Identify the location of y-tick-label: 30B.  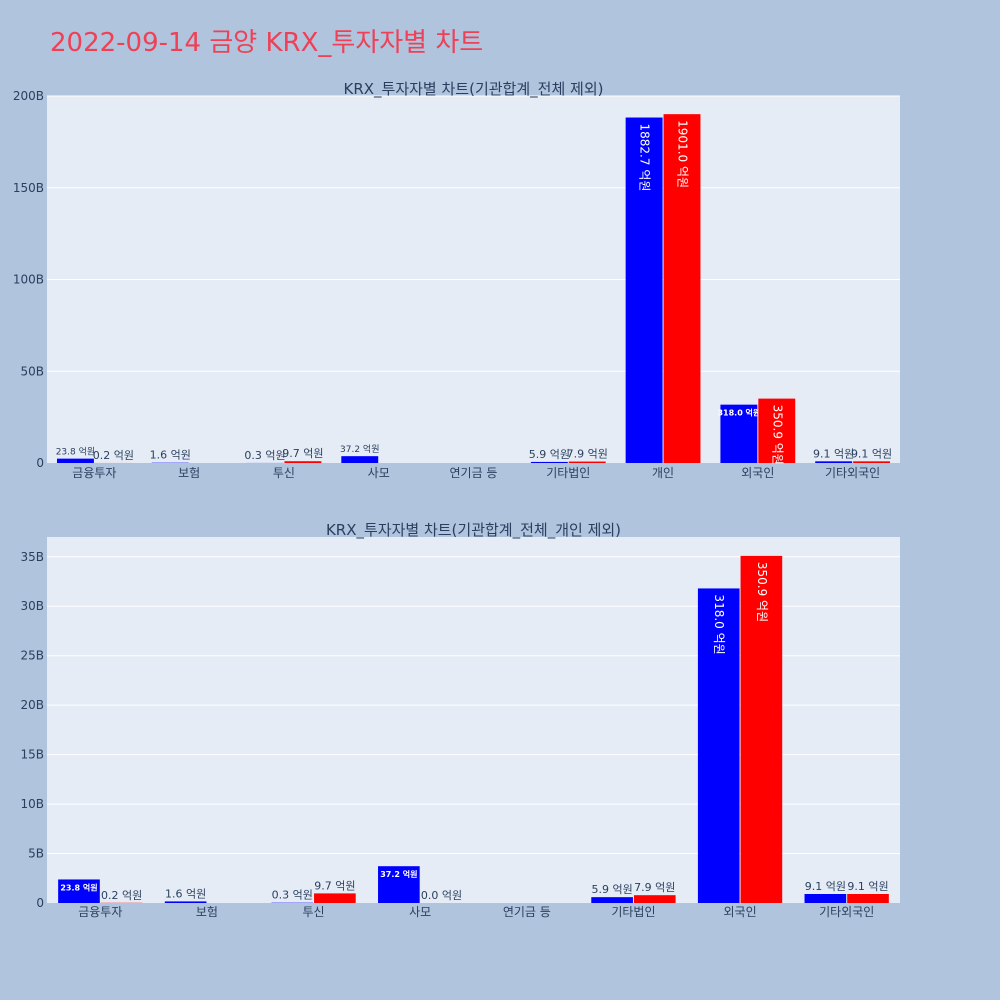
(32, 606).